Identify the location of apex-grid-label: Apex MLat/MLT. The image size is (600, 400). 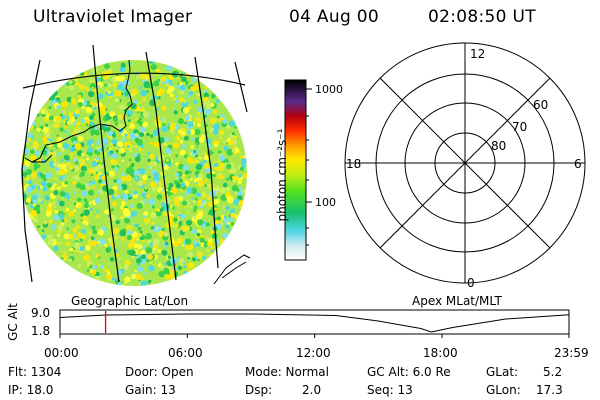
(457, 301).